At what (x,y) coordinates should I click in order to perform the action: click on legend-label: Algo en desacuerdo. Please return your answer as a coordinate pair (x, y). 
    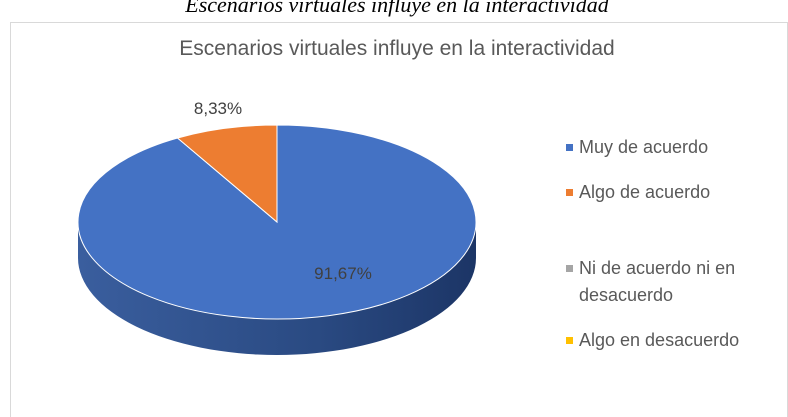
    Looking at the image, I should click on (659, 340).